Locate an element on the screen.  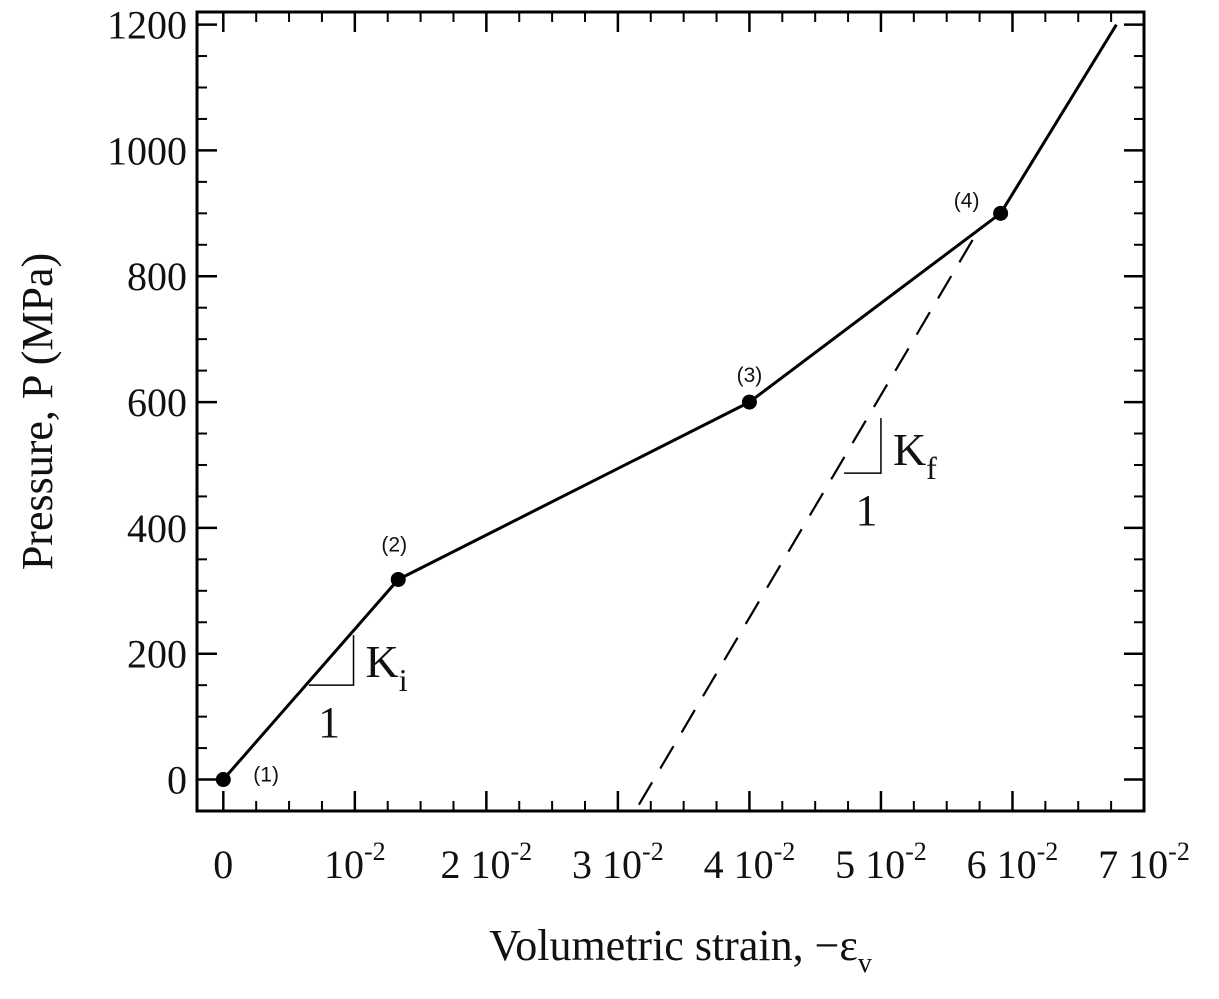
x-tick-mantissa: 10 is located at coordinates (344, 864).